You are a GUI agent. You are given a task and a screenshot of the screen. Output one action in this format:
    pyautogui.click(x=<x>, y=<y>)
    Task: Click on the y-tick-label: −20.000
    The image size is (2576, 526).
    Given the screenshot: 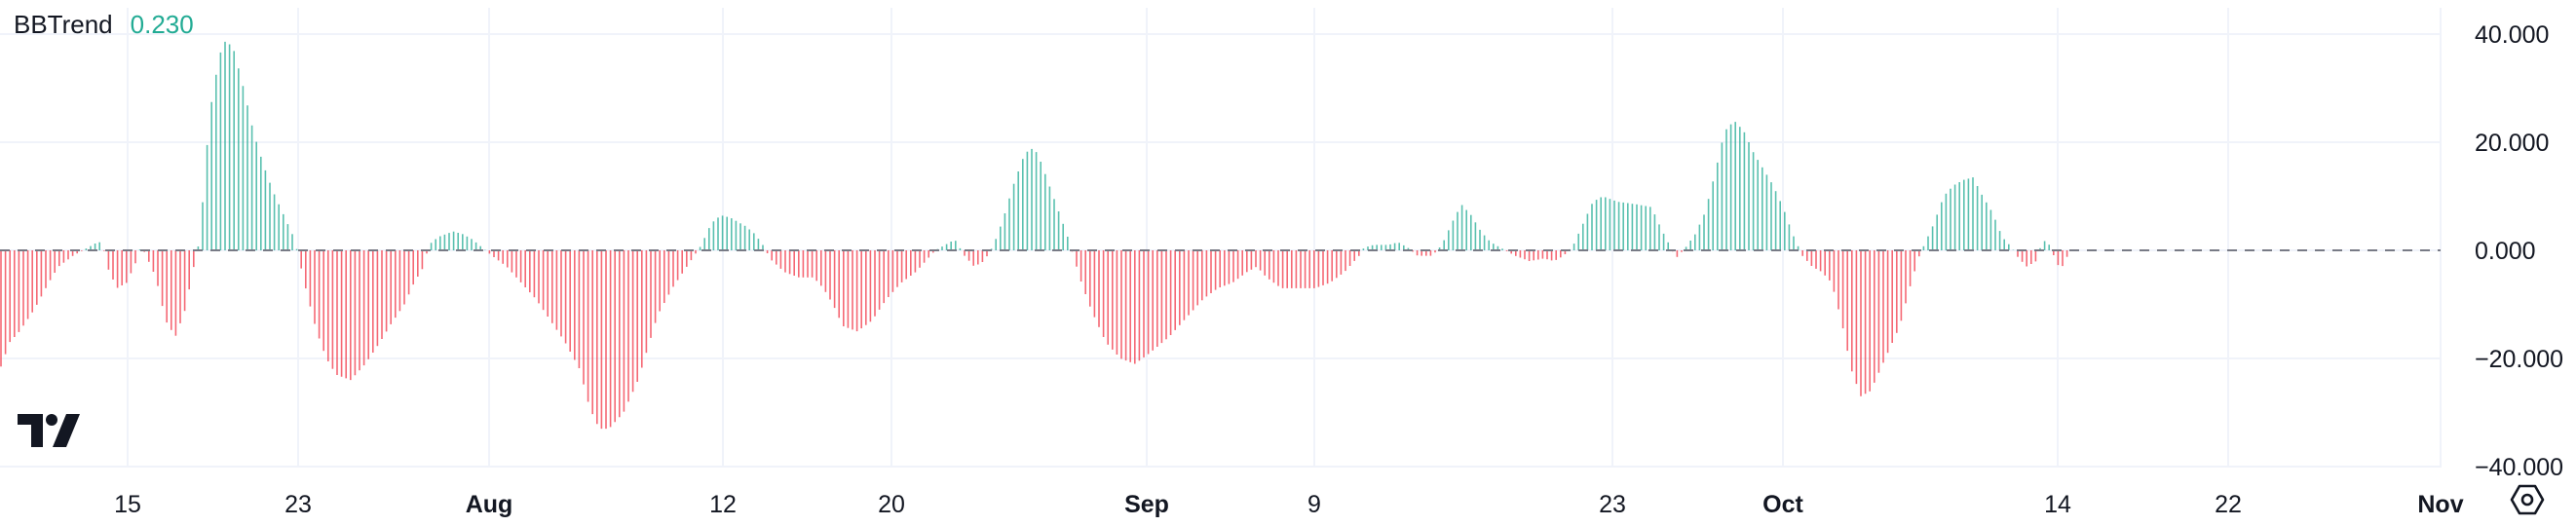 What is the action you would take?
    pyautogui.click(x=2519, y=359)
    